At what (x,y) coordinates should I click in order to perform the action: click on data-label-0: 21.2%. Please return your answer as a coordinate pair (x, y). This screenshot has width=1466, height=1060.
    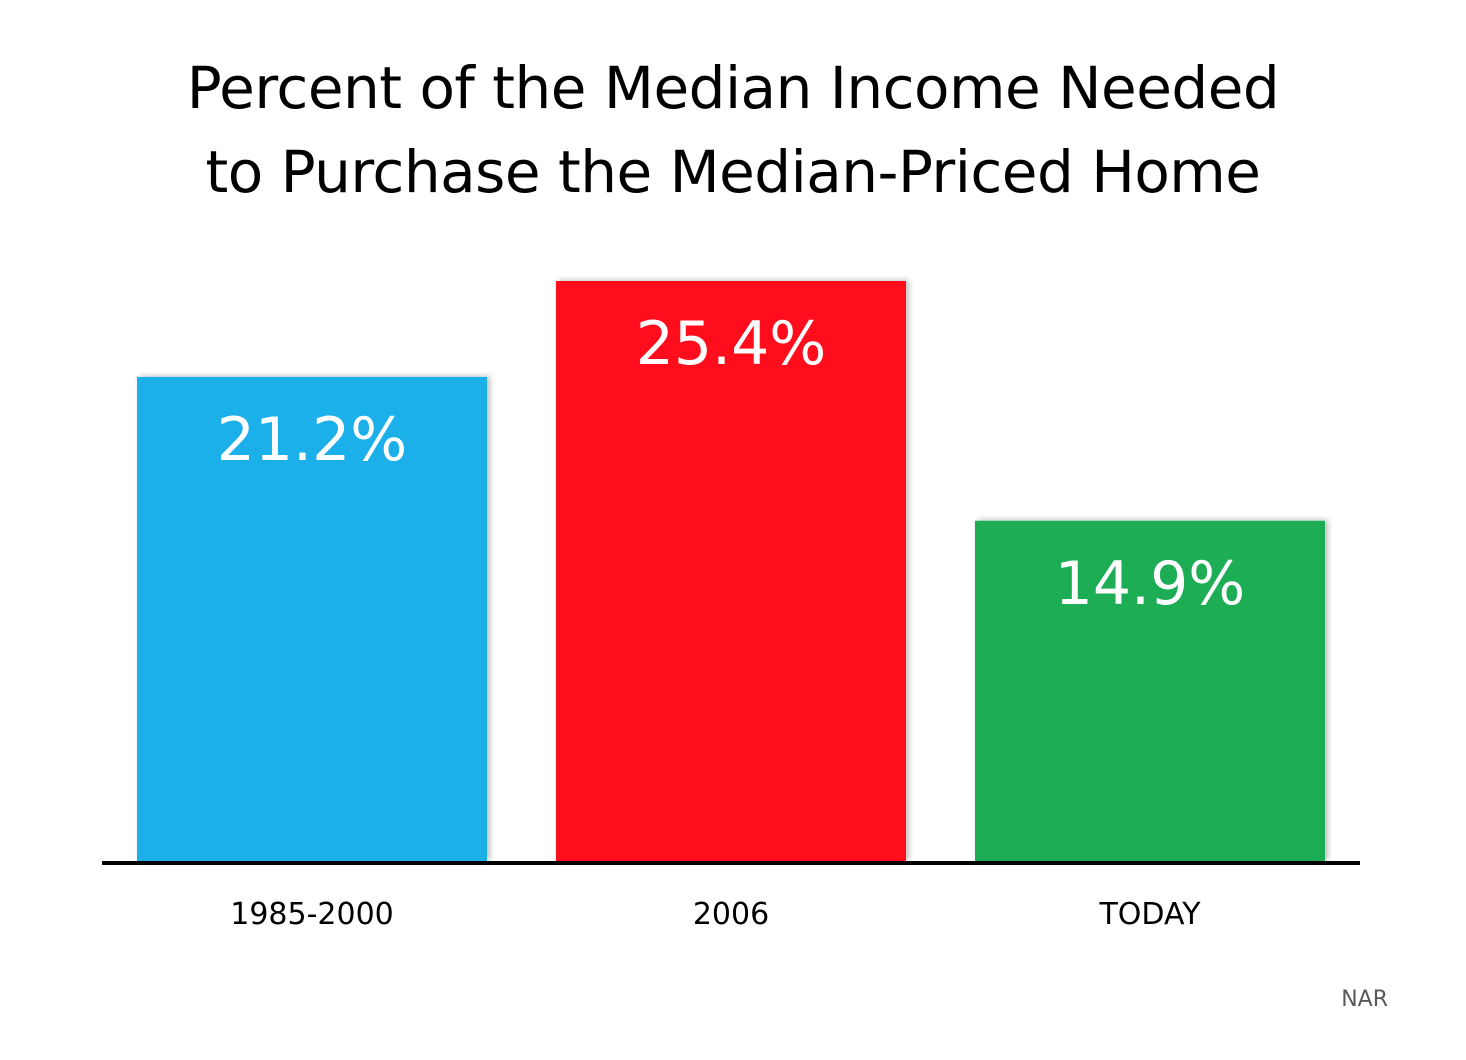
    Looking at the image, I should click on (312, 440).